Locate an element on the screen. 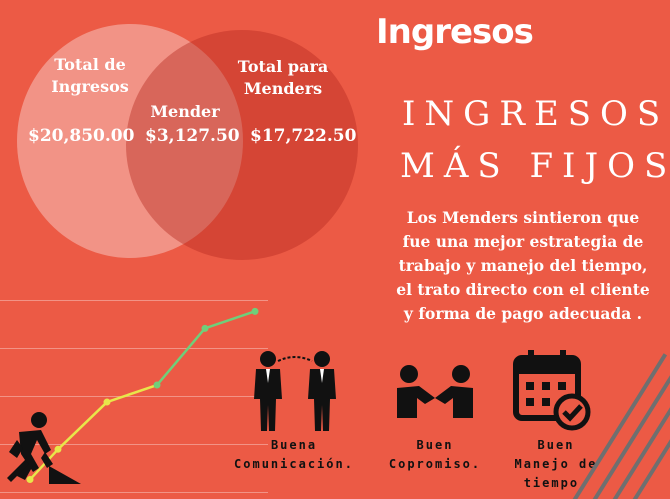  feature-caption-line: Copromiso. is located at coordinates (435, 464).